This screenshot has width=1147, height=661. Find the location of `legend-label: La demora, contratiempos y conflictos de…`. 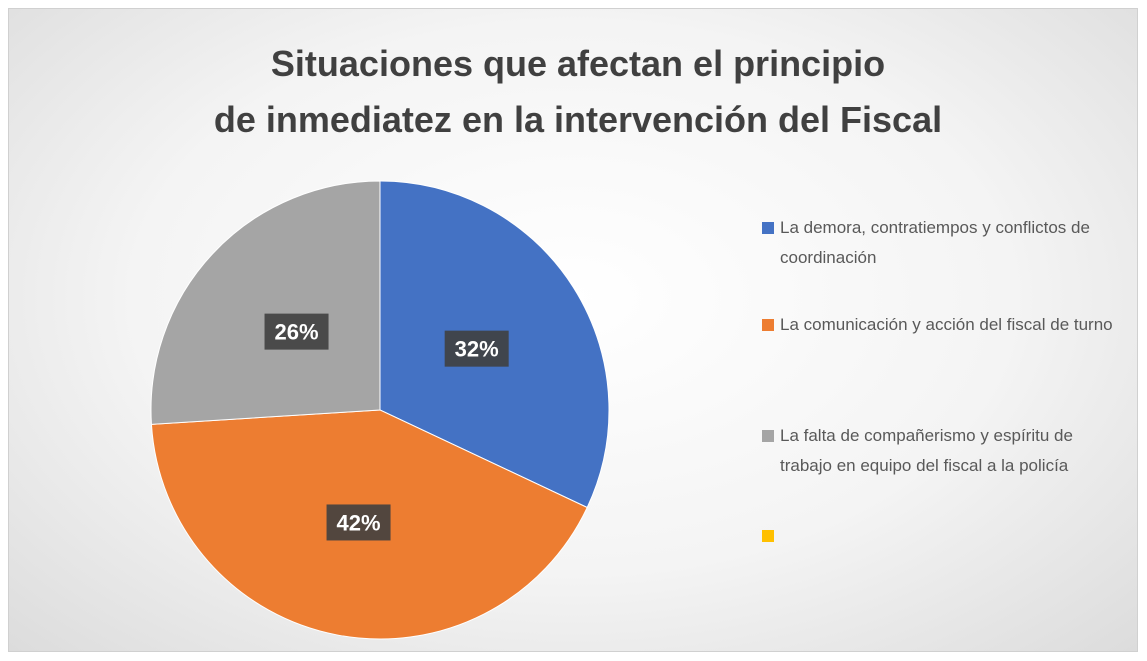

legend-label: La demora, contratiempos y conflictos de… is located at coordinates (935, 242).